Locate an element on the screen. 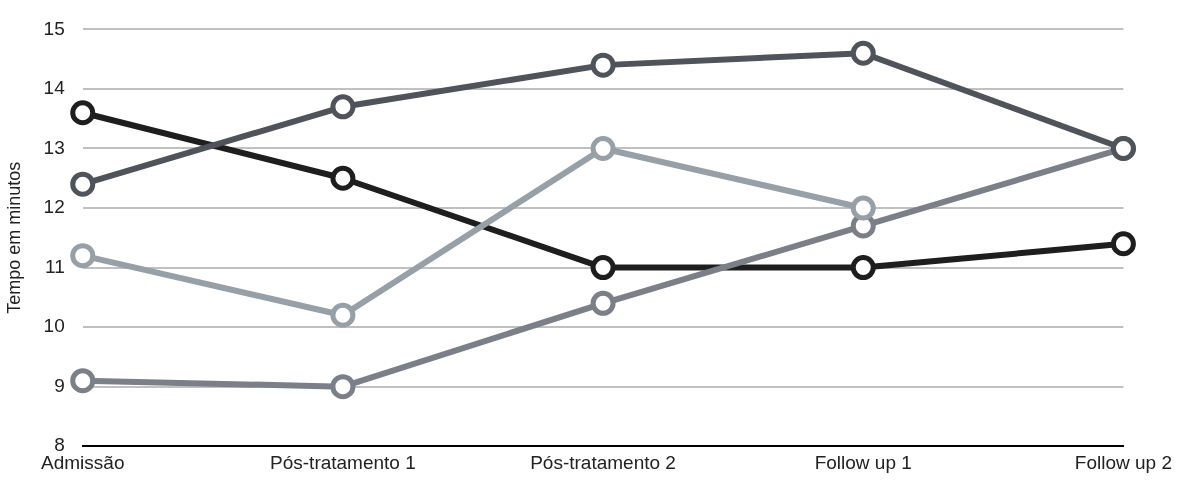 The width and height of the screenshot is (1178, 481). y-tick-label: 12 is located at coordinates (54, 207).